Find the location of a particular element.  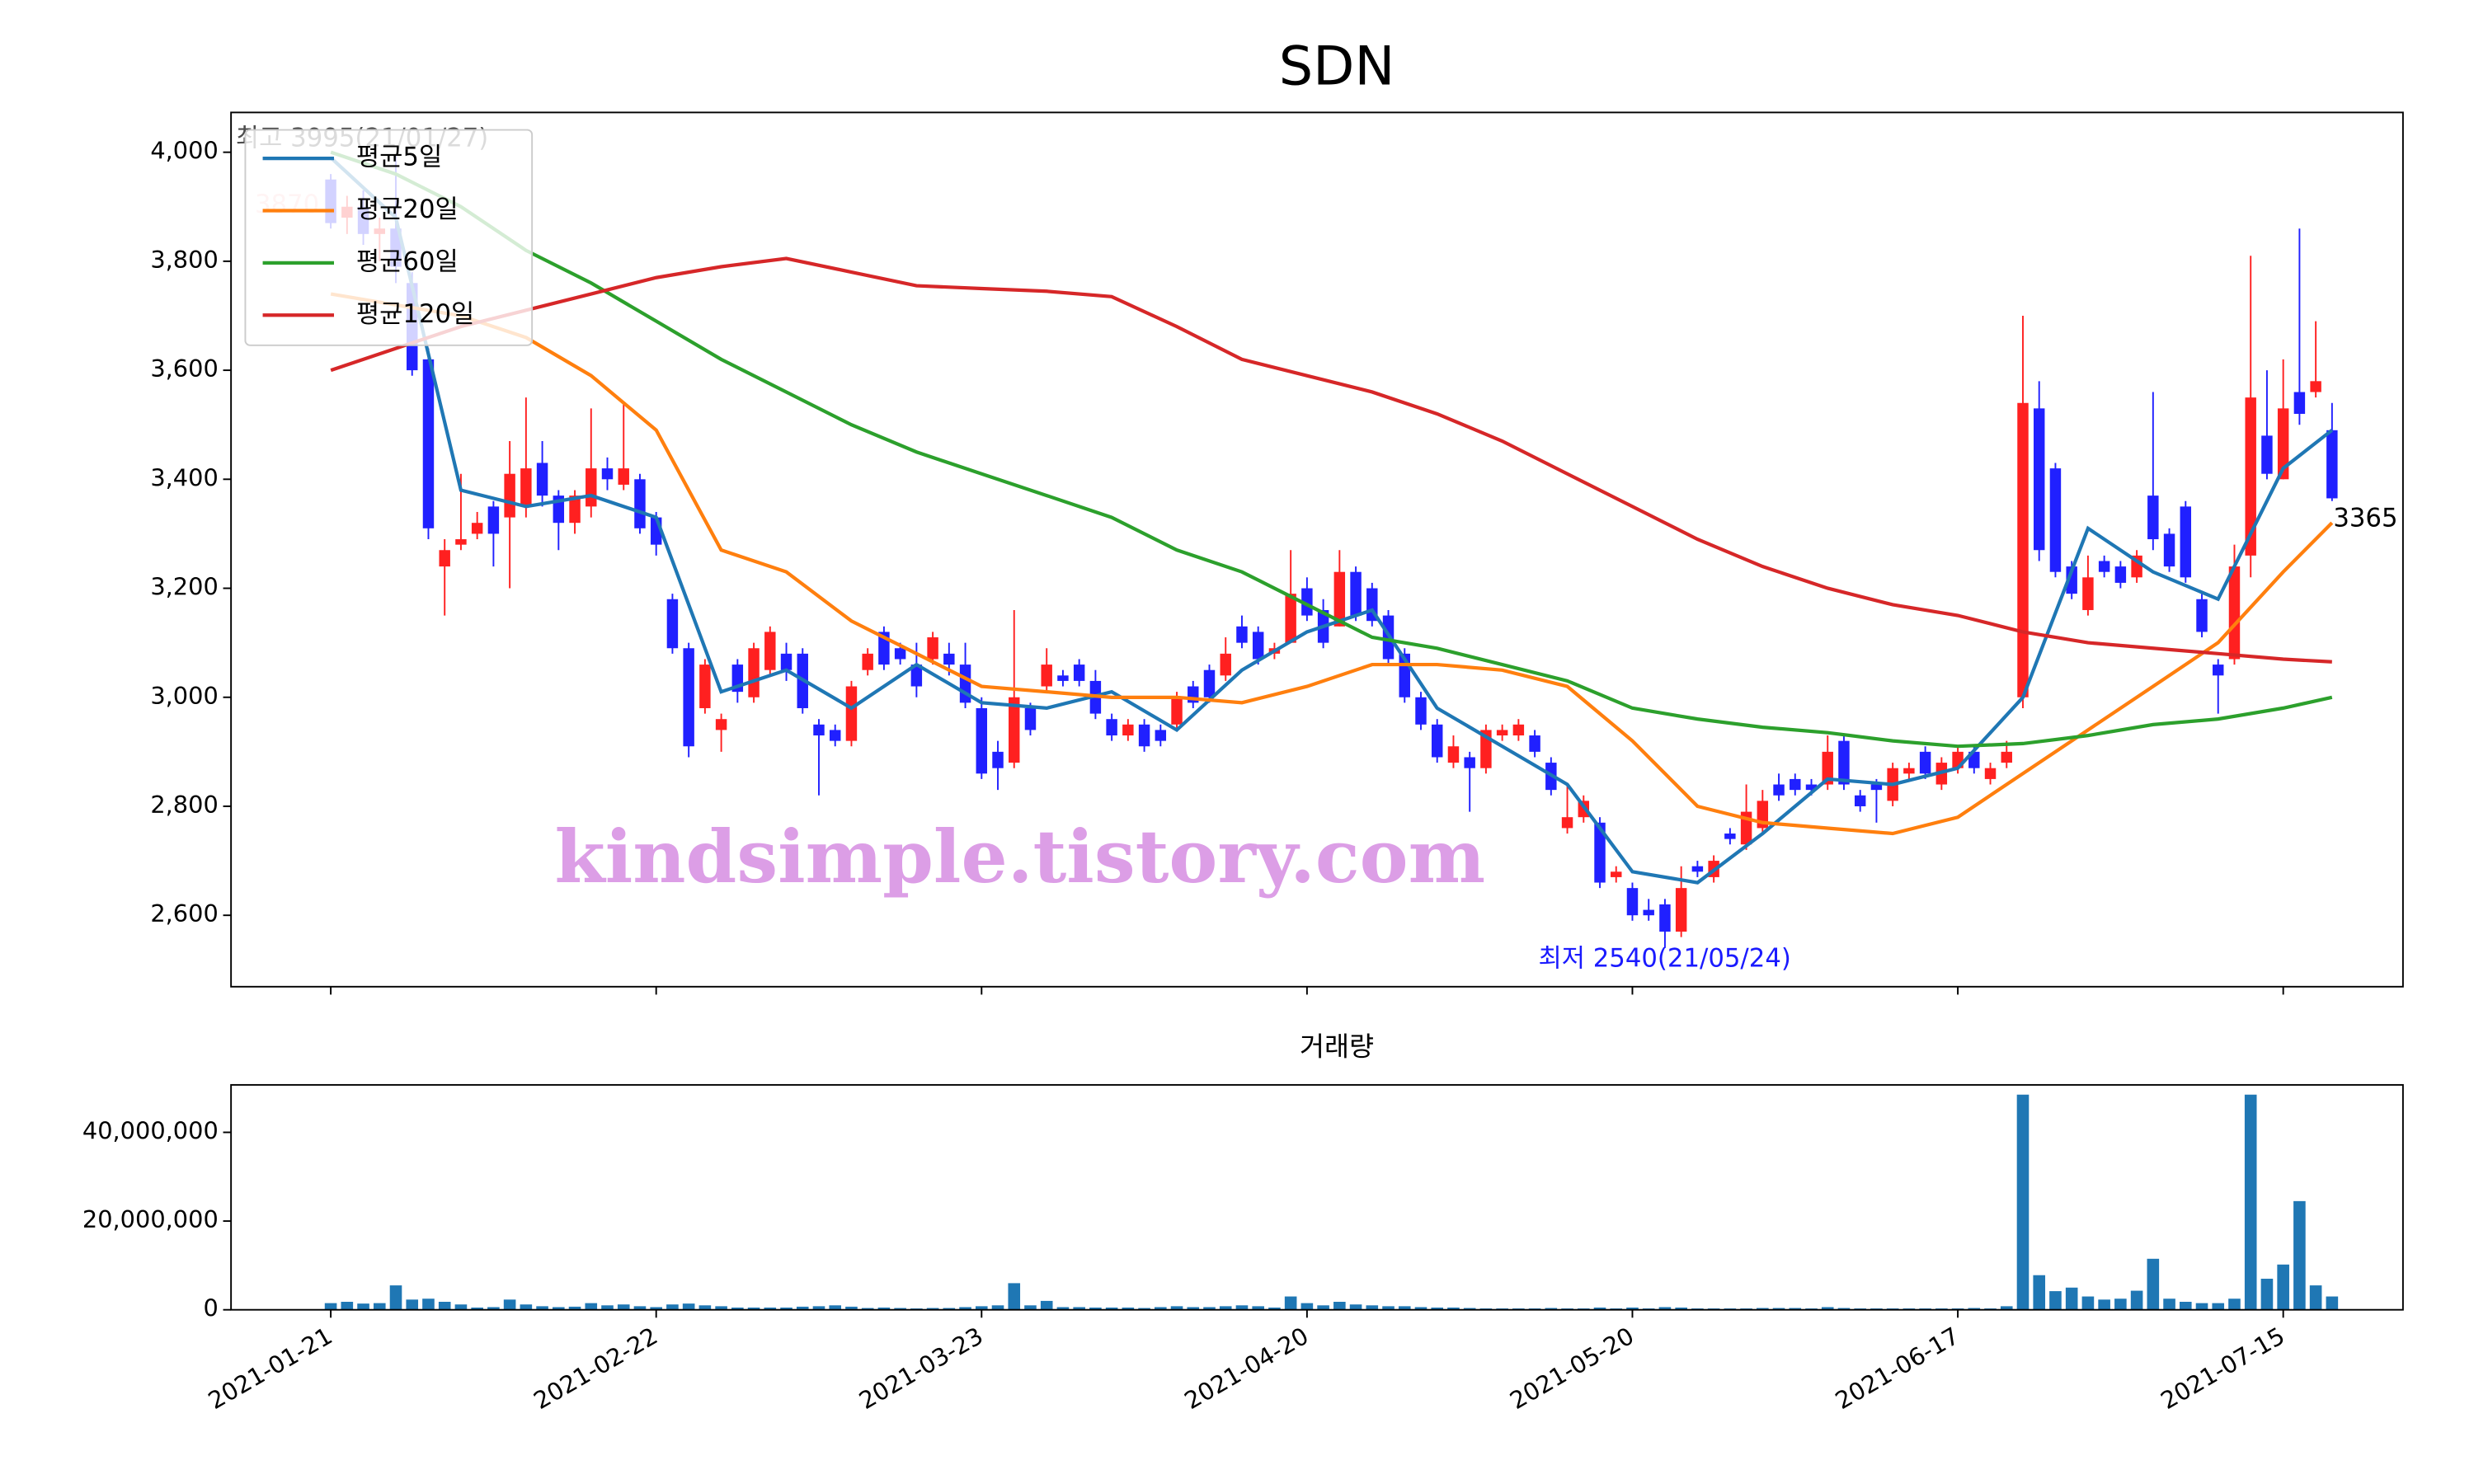

y-tick-label: 40,000,000 is located at coordinates (150, 1130).